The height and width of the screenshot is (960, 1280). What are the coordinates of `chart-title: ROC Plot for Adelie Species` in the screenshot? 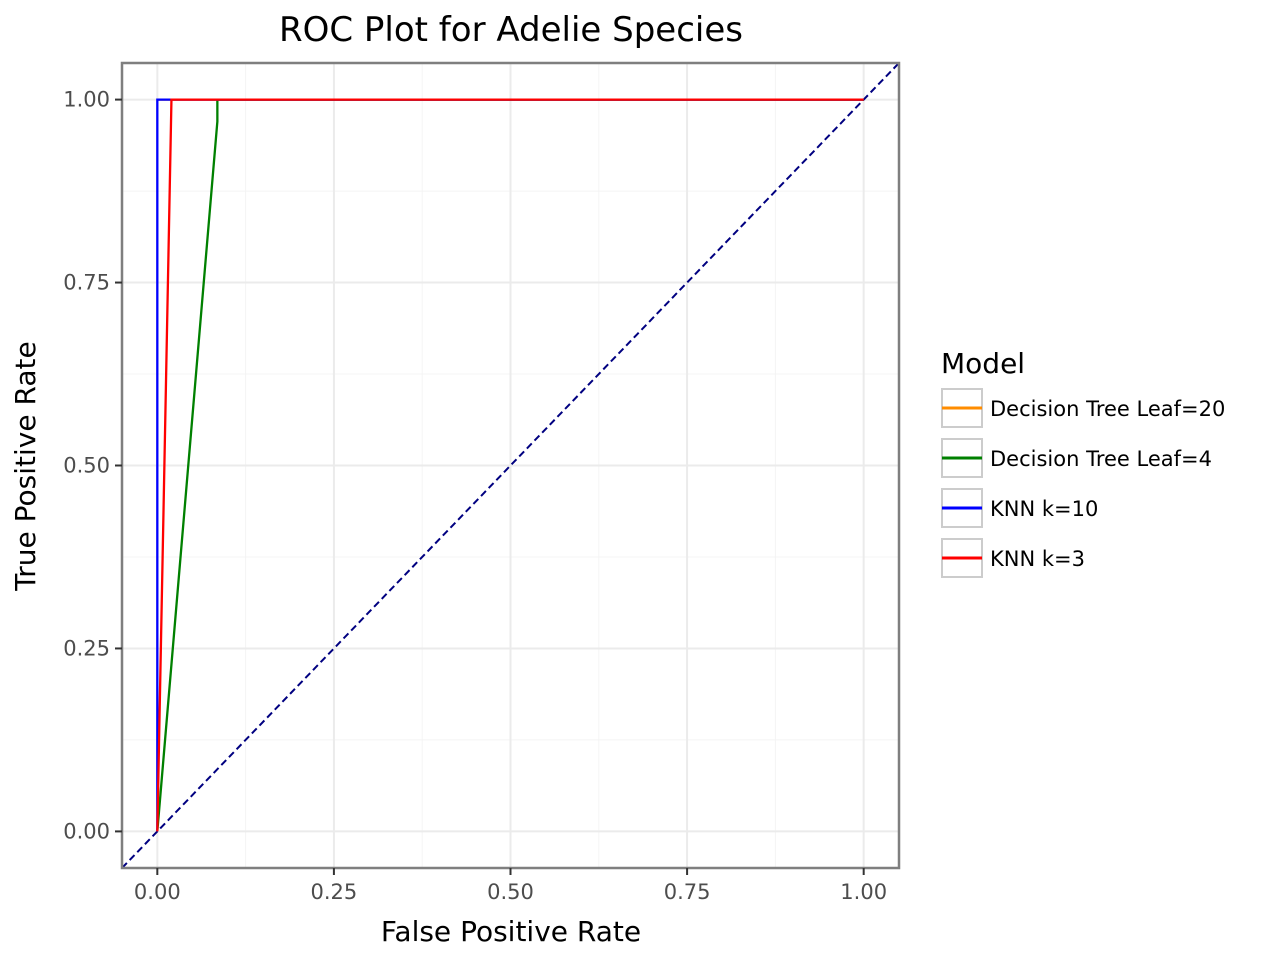 It's located at (511, 30).